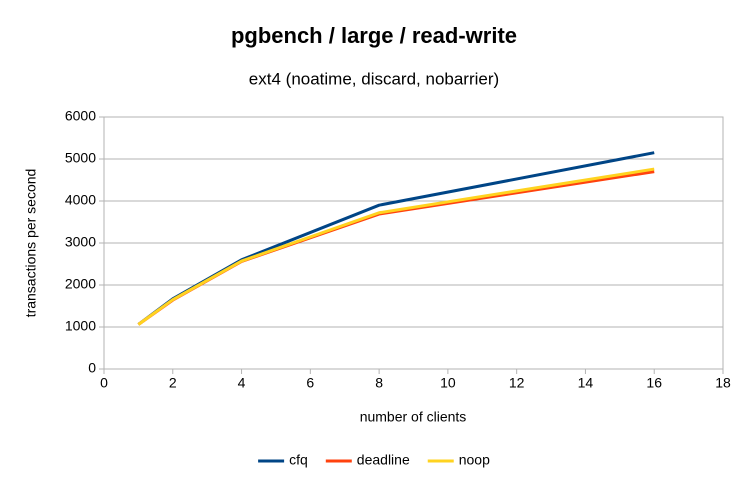 This screenshot has width=748, height=480. I want to click on y-axis-label: transactions per second, so click(31, 243).